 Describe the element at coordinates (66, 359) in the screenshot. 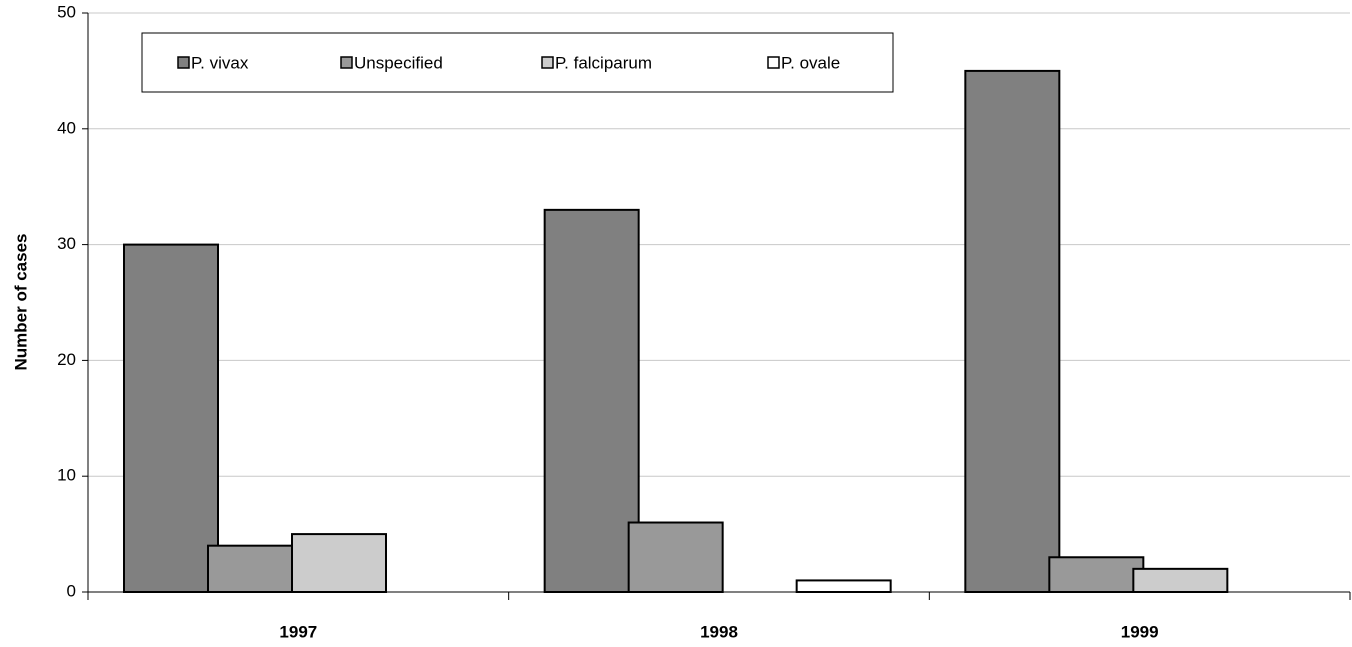

I see `y-tick-label: 20` at that location.